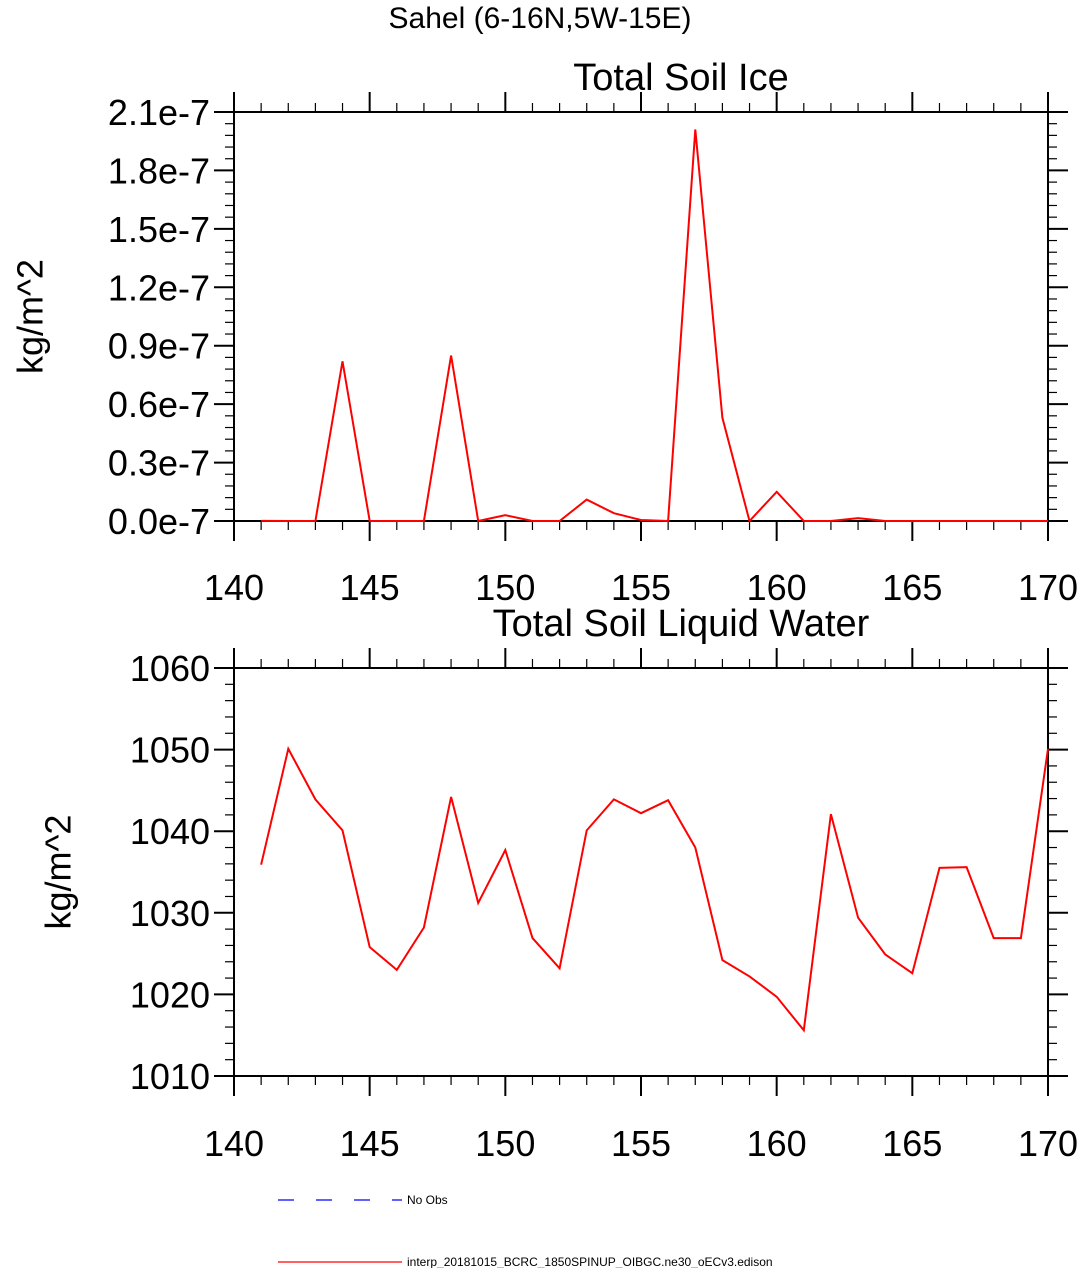 This screenshot has width=1080, height=1268. Describe the element at coordinates (170, 994) in the screenshot. I see `y-tick-label: 1020` at that location.